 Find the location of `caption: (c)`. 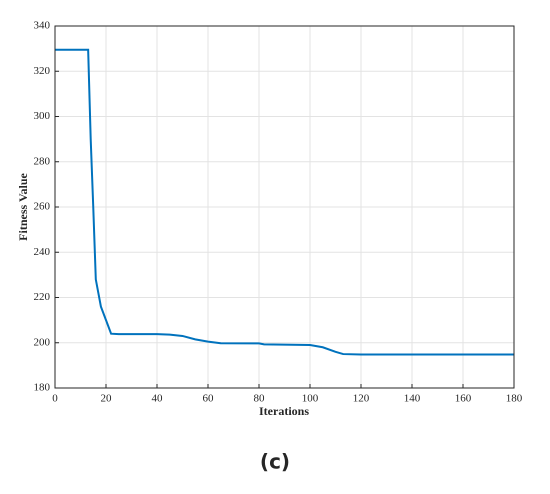

caption: (c) is located at coordinates (275, 462).